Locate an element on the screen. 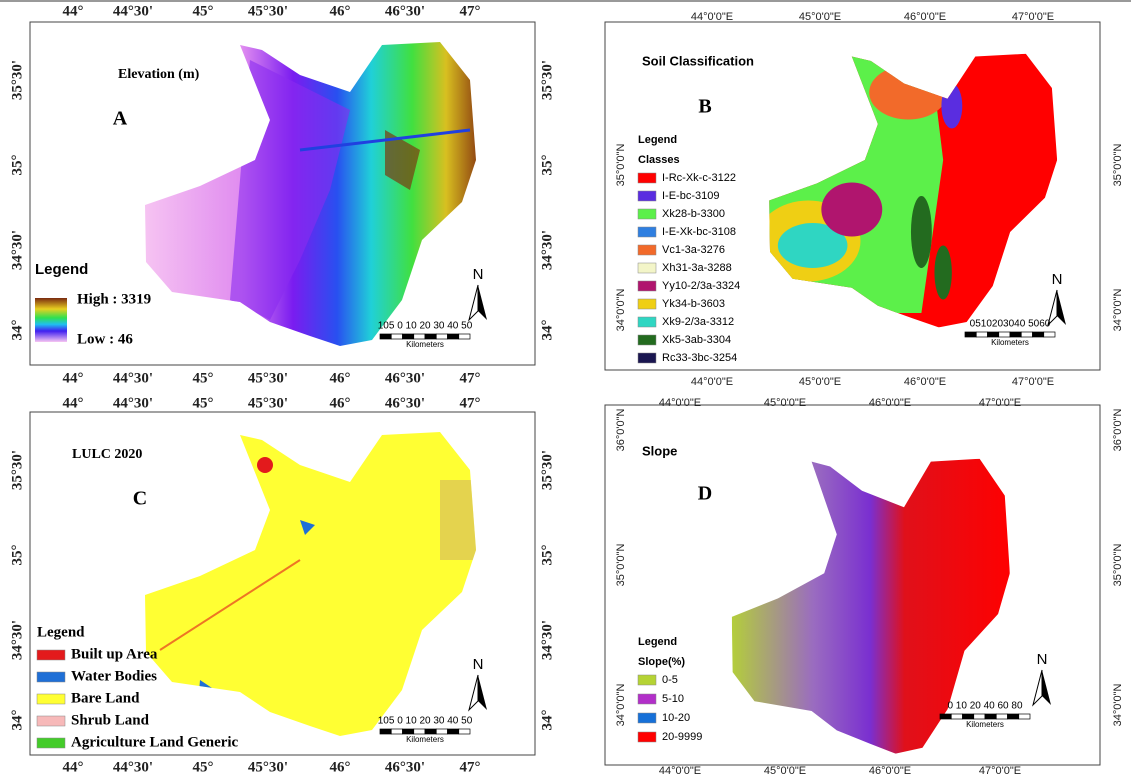 The width and height of the screenshot is (1131, 776). lat-label: 36°0'0"N is located at coordinates (1118, 430).